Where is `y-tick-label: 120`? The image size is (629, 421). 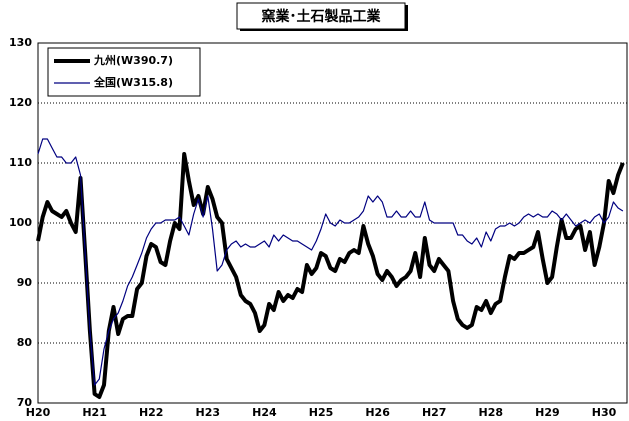
y-tick-label: 120 is located at coordinates (20, 102).